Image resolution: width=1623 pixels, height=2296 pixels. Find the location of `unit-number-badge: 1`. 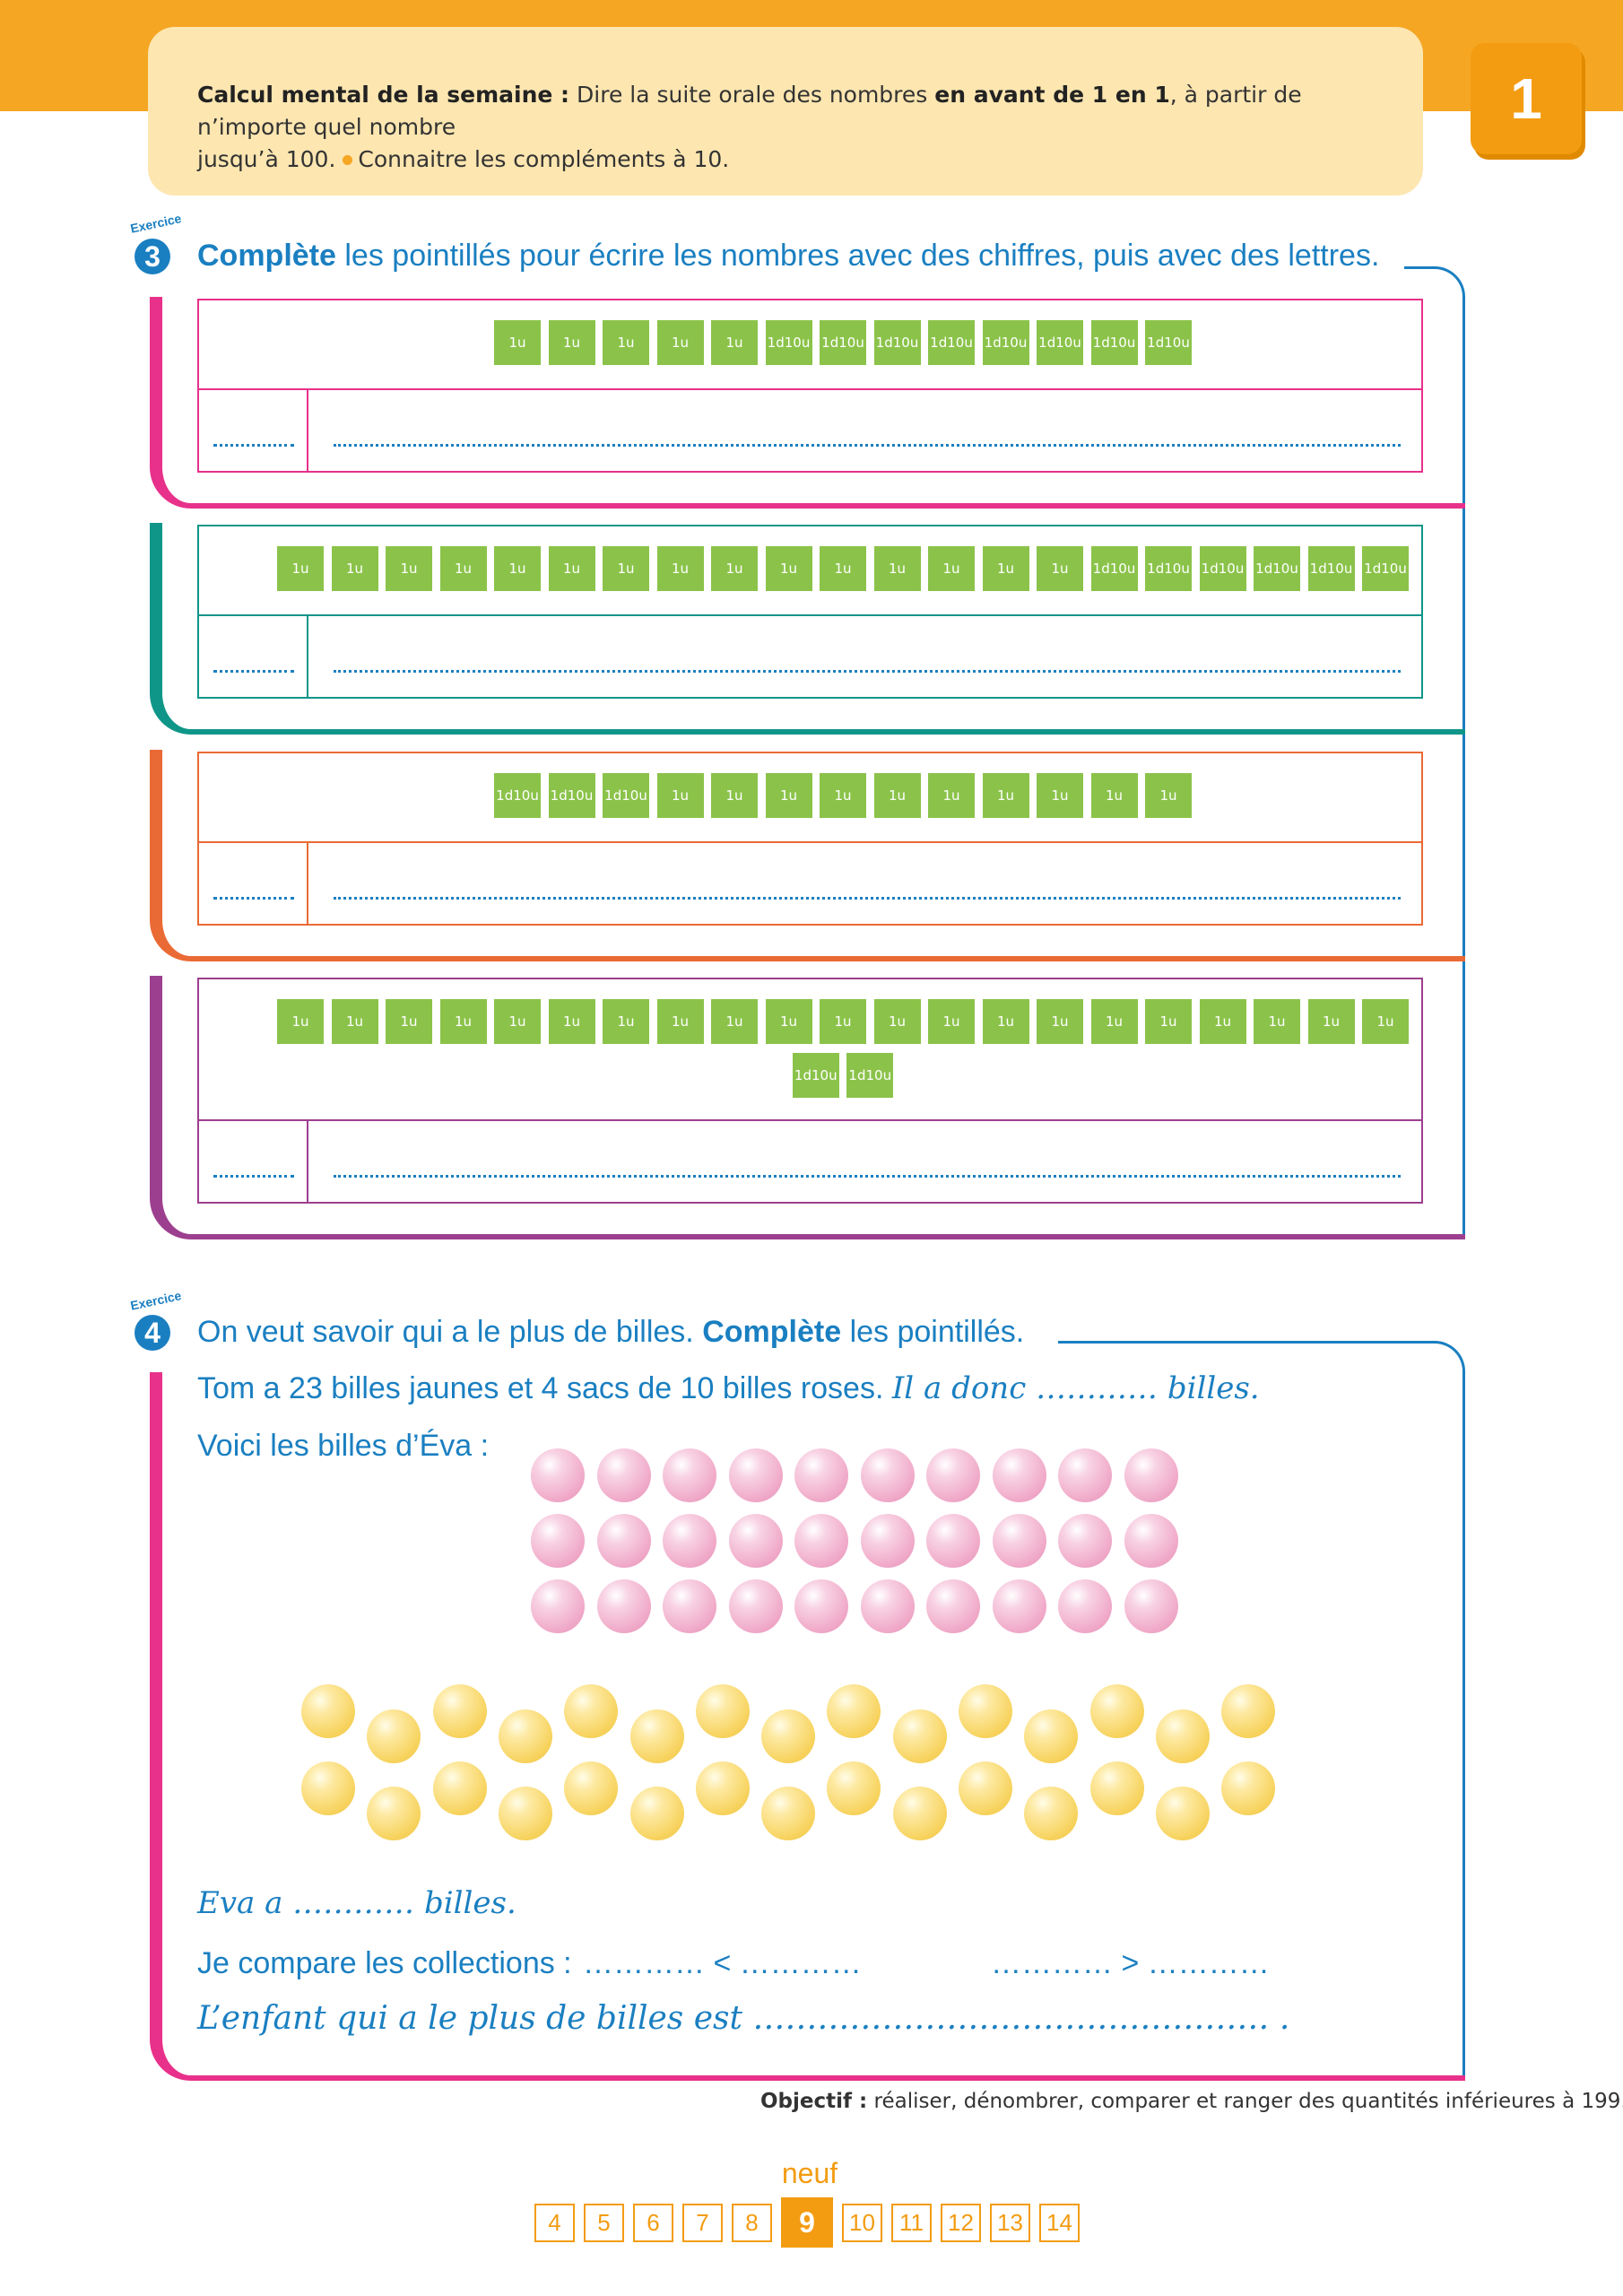

unit-number-badge: 1 is located at coordinates (1526, 98).